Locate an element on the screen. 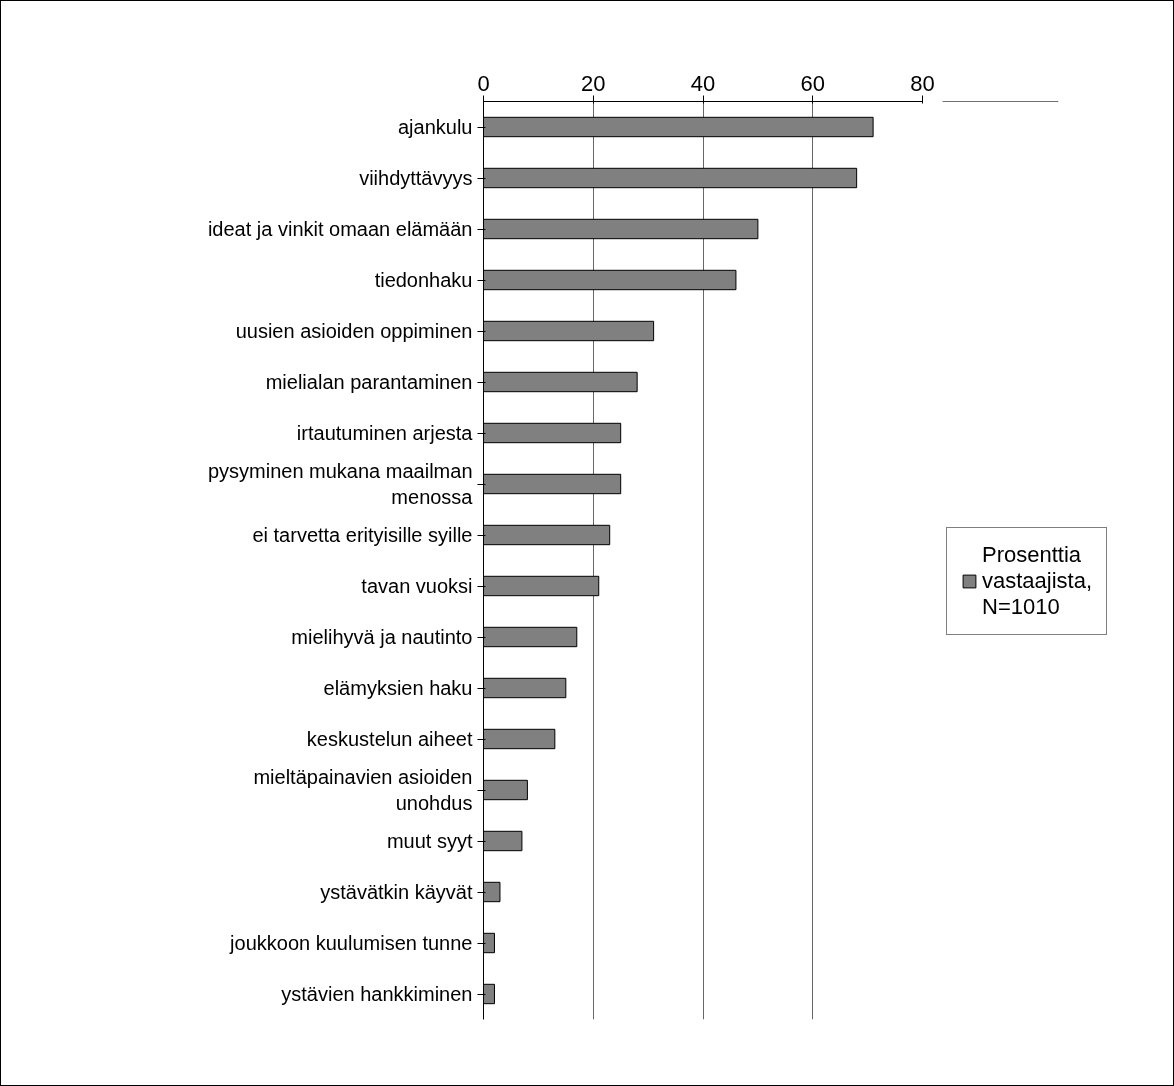 Image resolution: width=1174 pixels, height=1086 pixels. y-tick-label: uusien asioiden oppiminen is located at coordinates (354, 331).